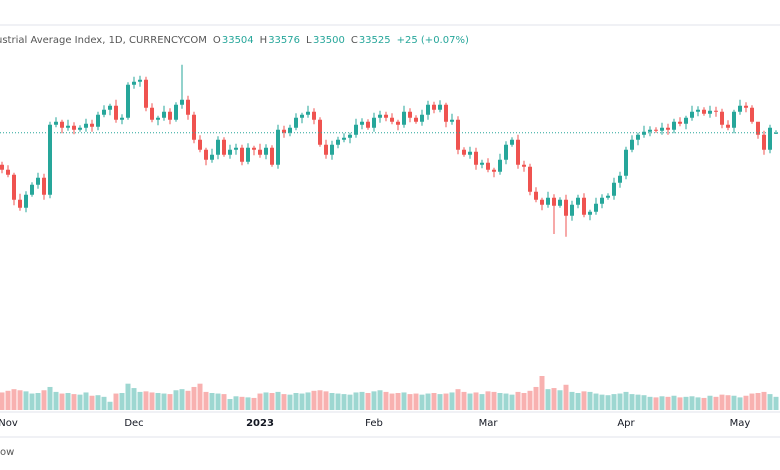  Describe the element at coordinates (489, 423) in the screenshot. I see `x-tick-label: Mar` at that location.